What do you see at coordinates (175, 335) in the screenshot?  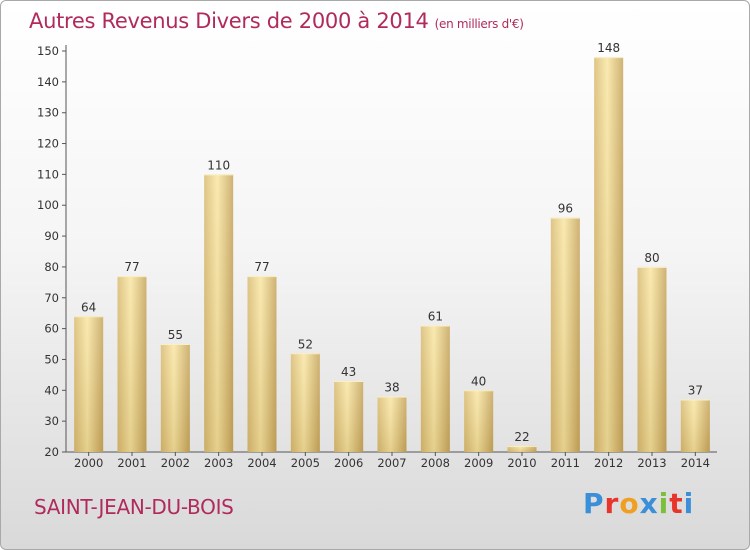 I see `bar-value-label: 55` at bounding box center [175, 335].